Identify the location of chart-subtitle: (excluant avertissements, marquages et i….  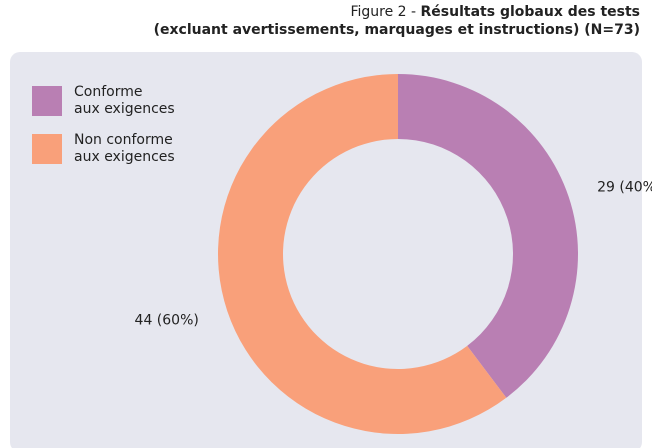
(397, 30).